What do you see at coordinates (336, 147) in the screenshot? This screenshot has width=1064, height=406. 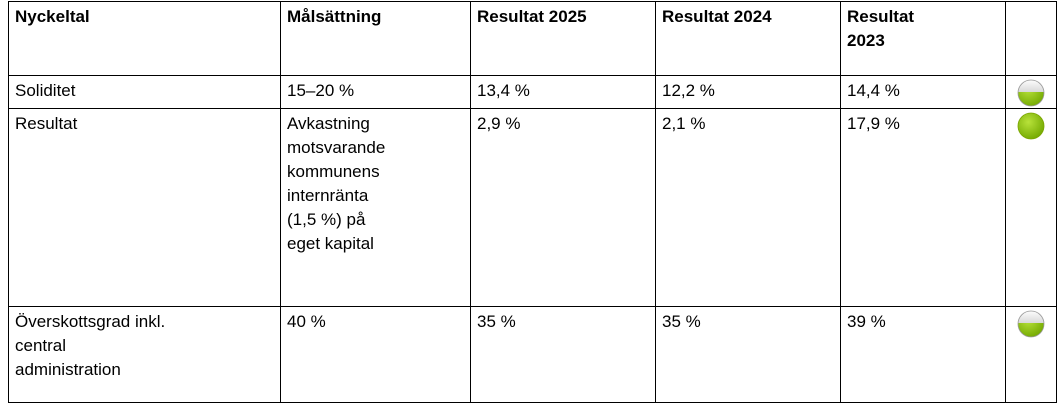 I see `cell-line: motsvarande` at bounding box center [336, 147].